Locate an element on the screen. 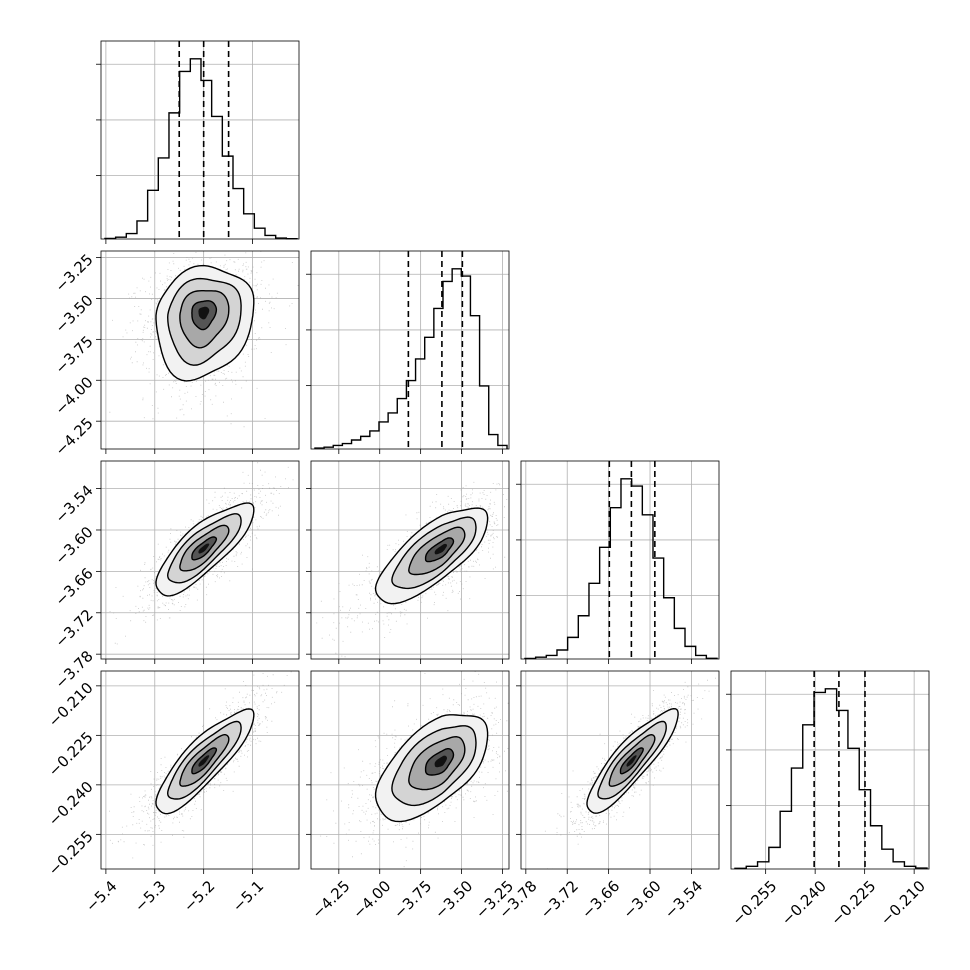 The image size is (970, 970). y-tick-label: −0.255 is located at coordinates (71, 853).